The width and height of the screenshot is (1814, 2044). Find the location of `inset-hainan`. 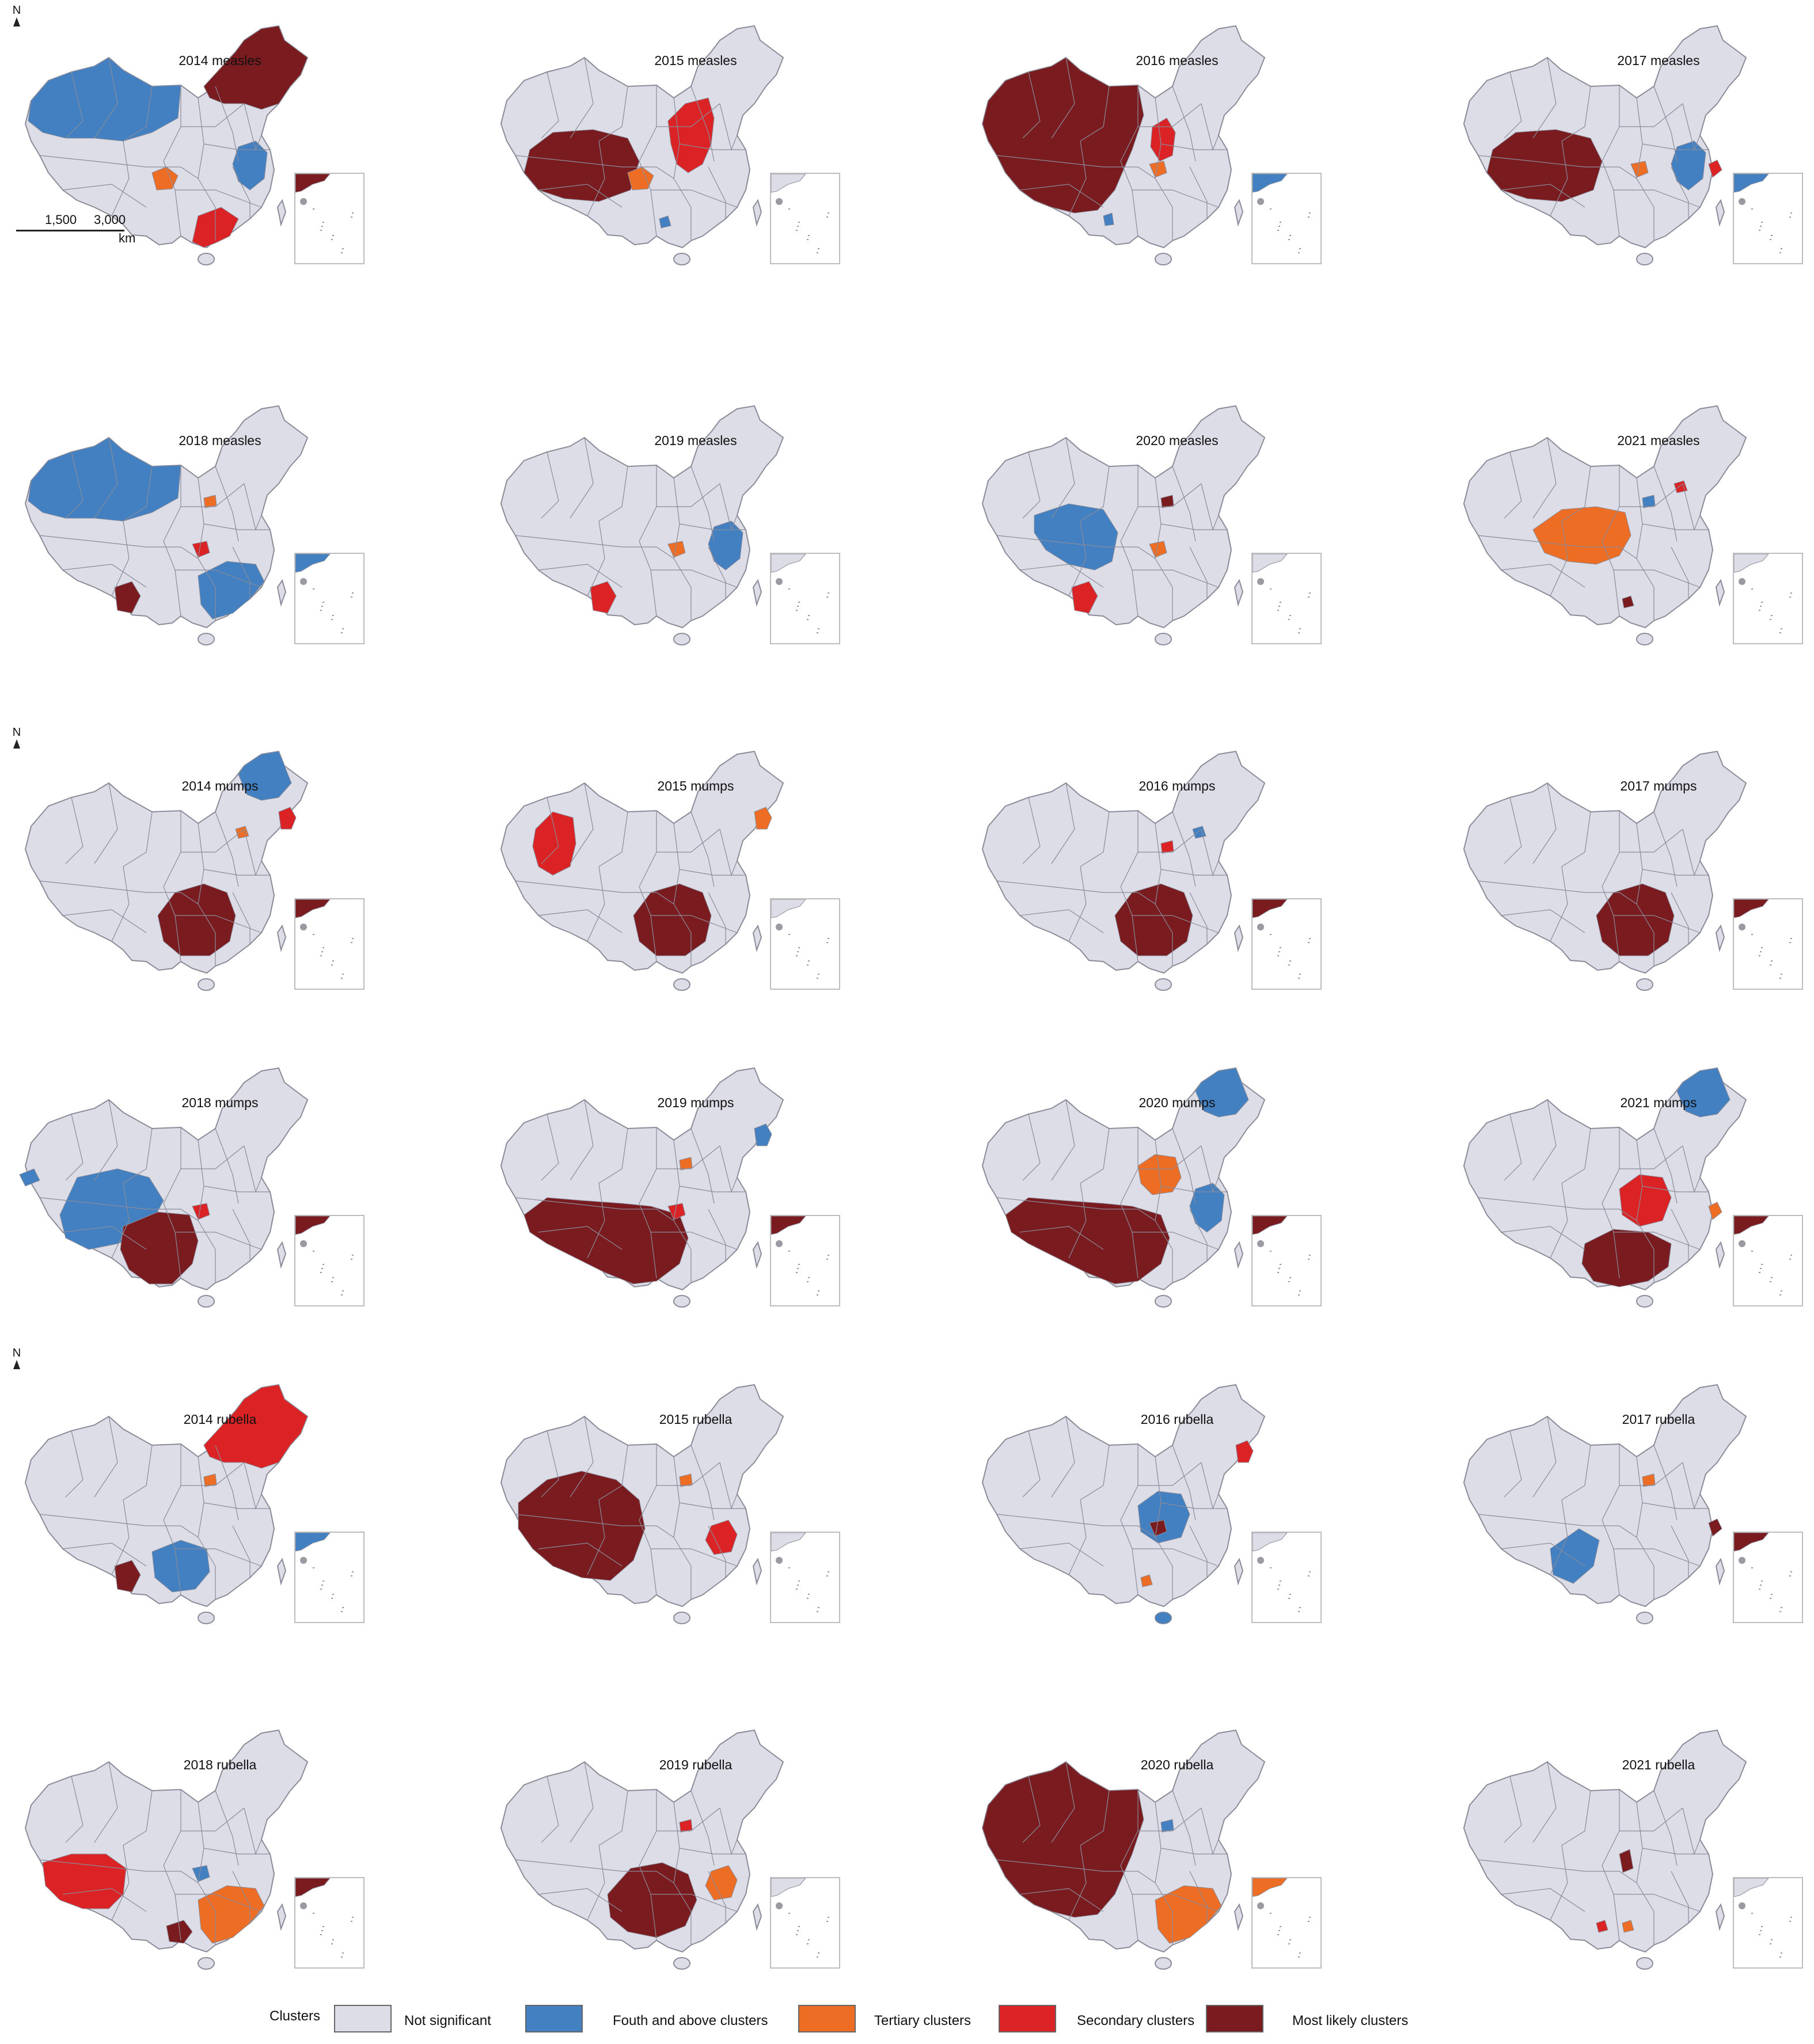

inset-hainan is located at coordinates (303, 1905).